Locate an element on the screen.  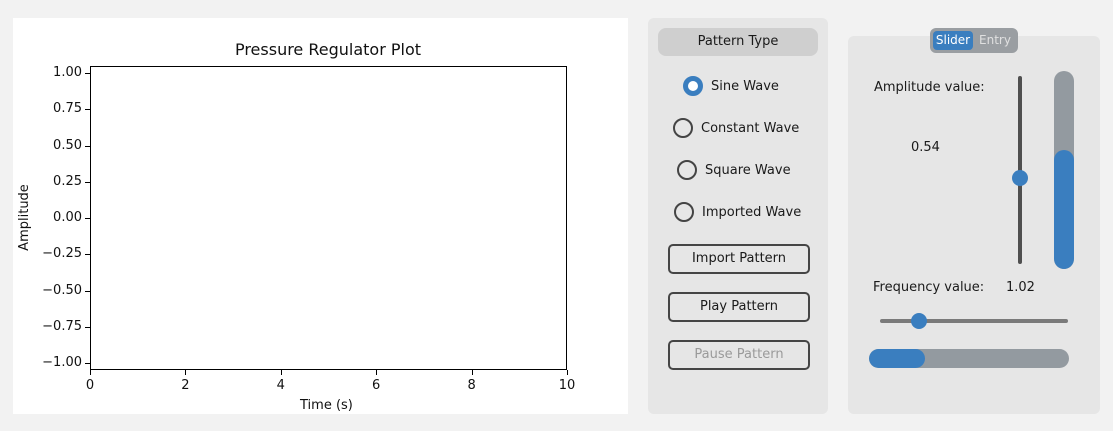
radio-constant-wave: Constant Wave is located at coordinates (736, 128).